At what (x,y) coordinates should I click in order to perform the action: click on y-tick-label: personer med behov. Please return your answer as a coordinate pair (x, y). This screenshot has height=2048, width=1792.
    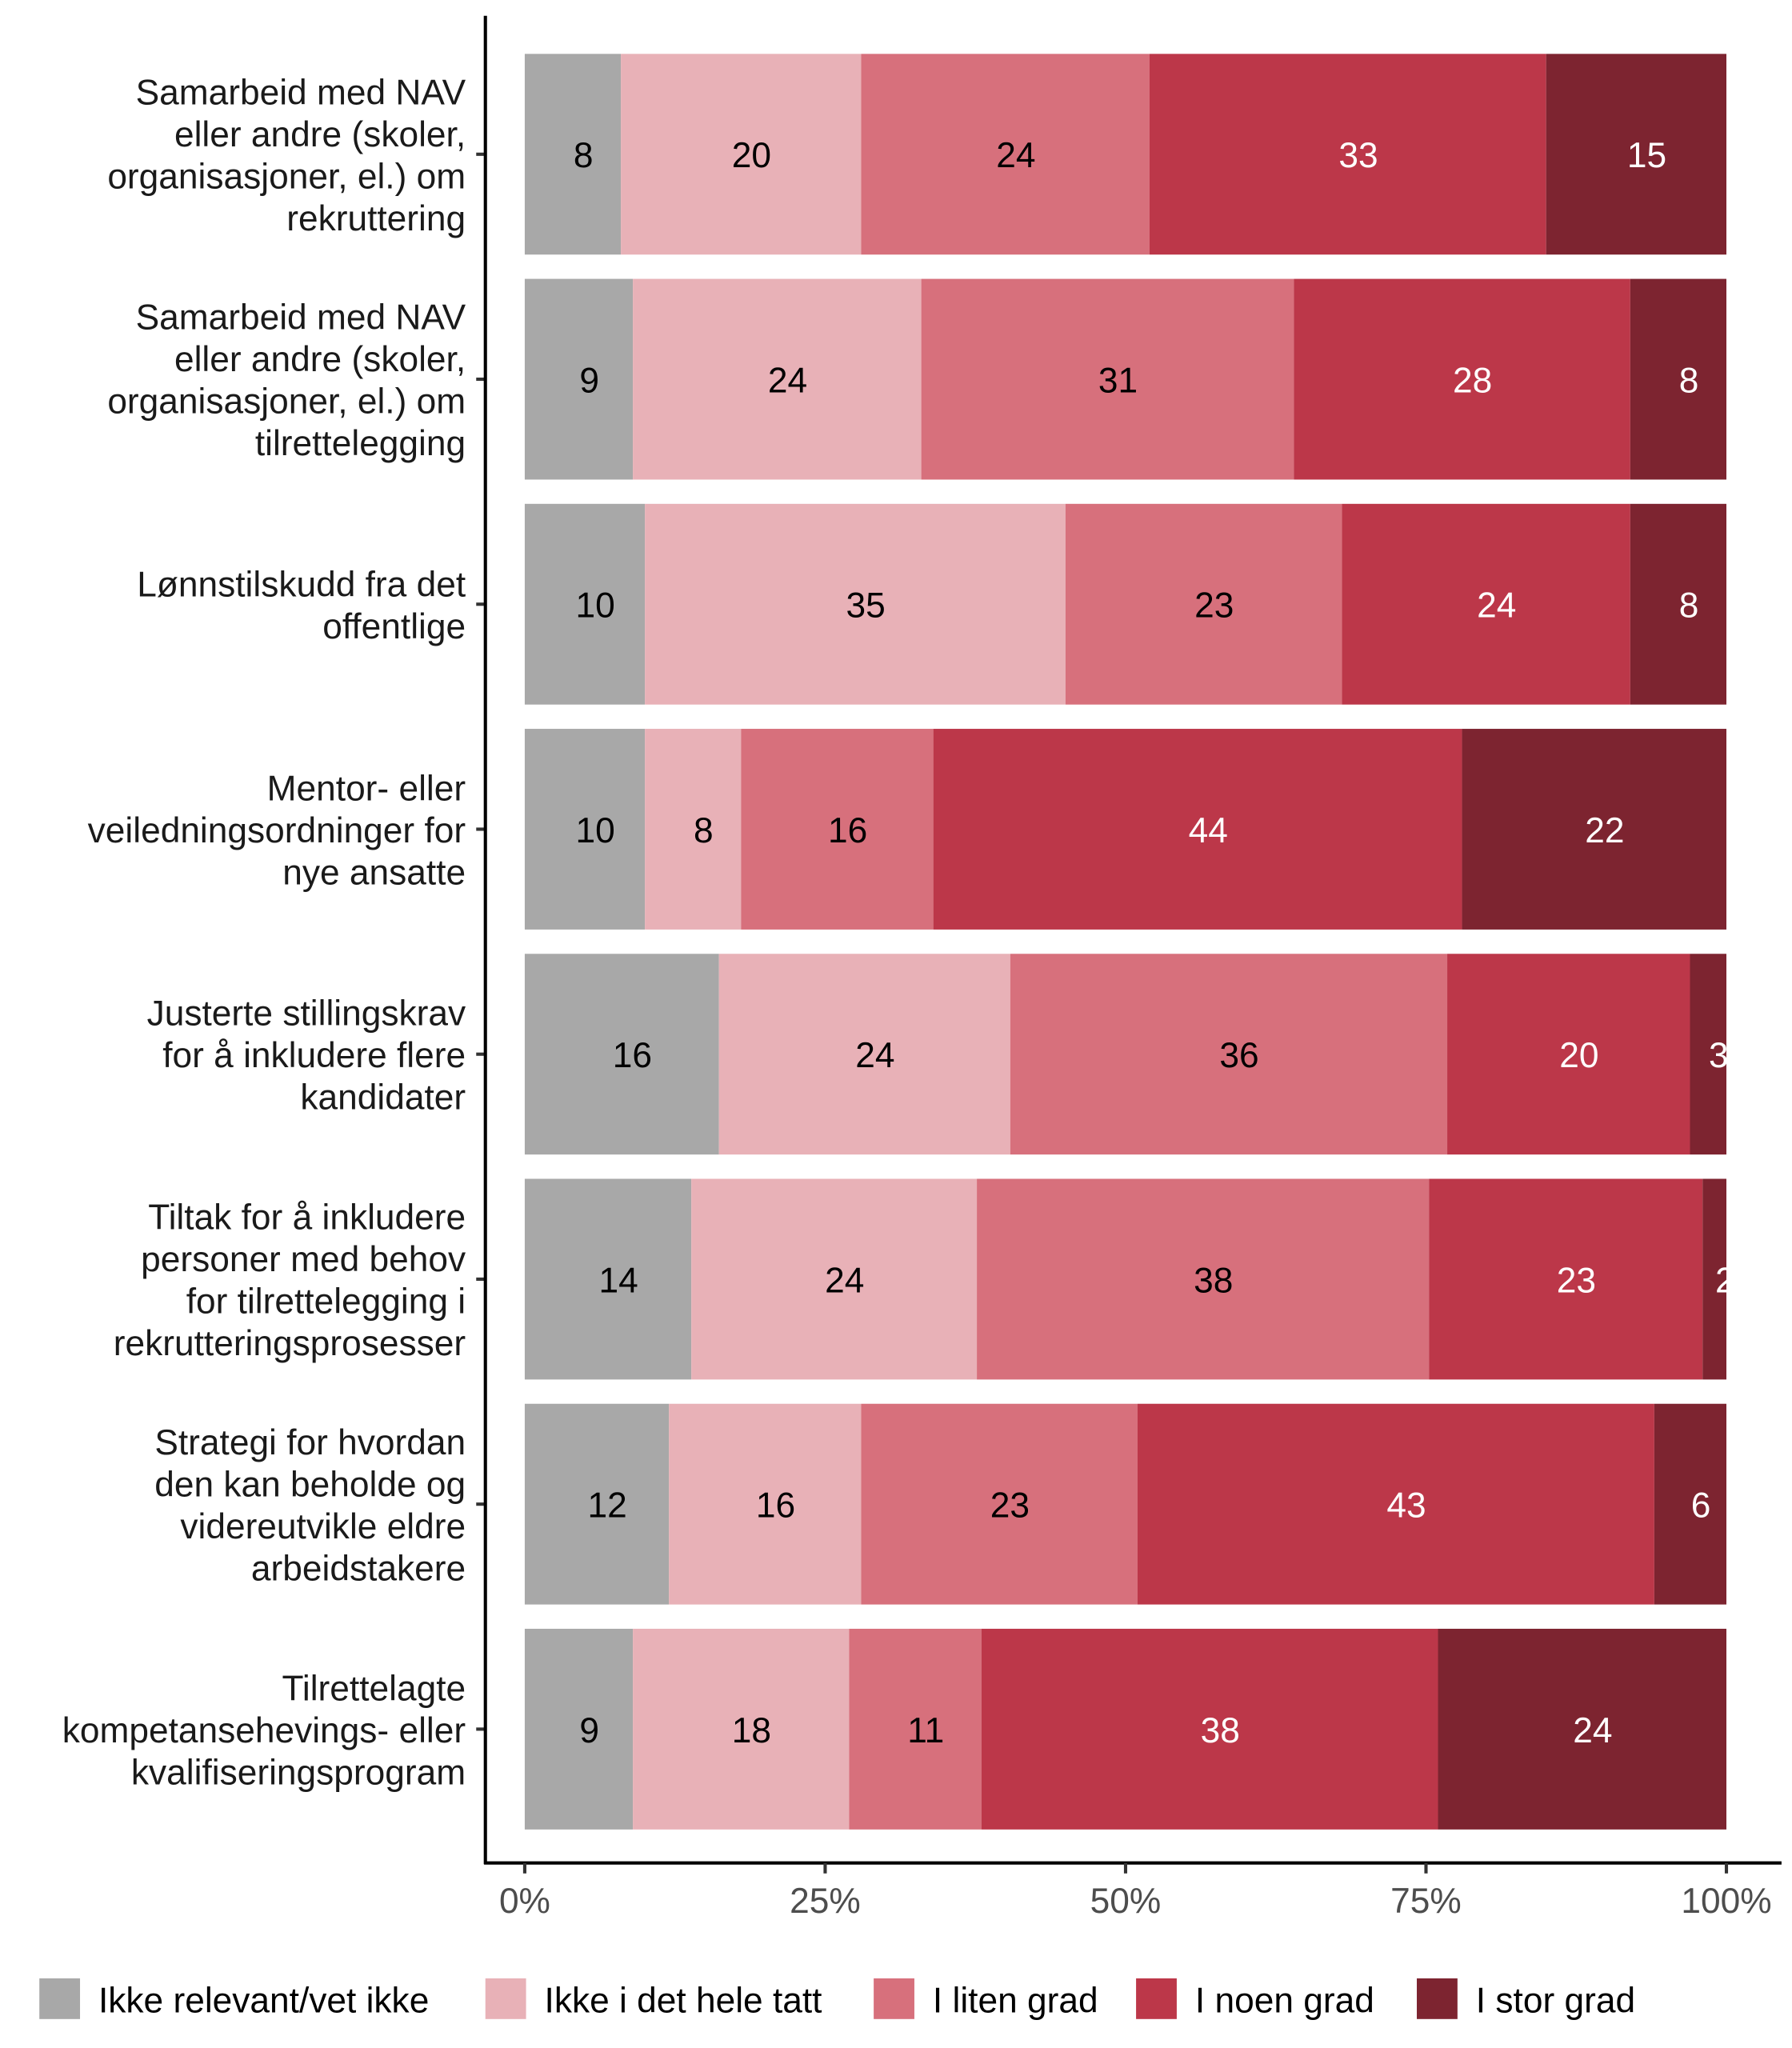
    Looking at the image, I should click on (303, 1259).